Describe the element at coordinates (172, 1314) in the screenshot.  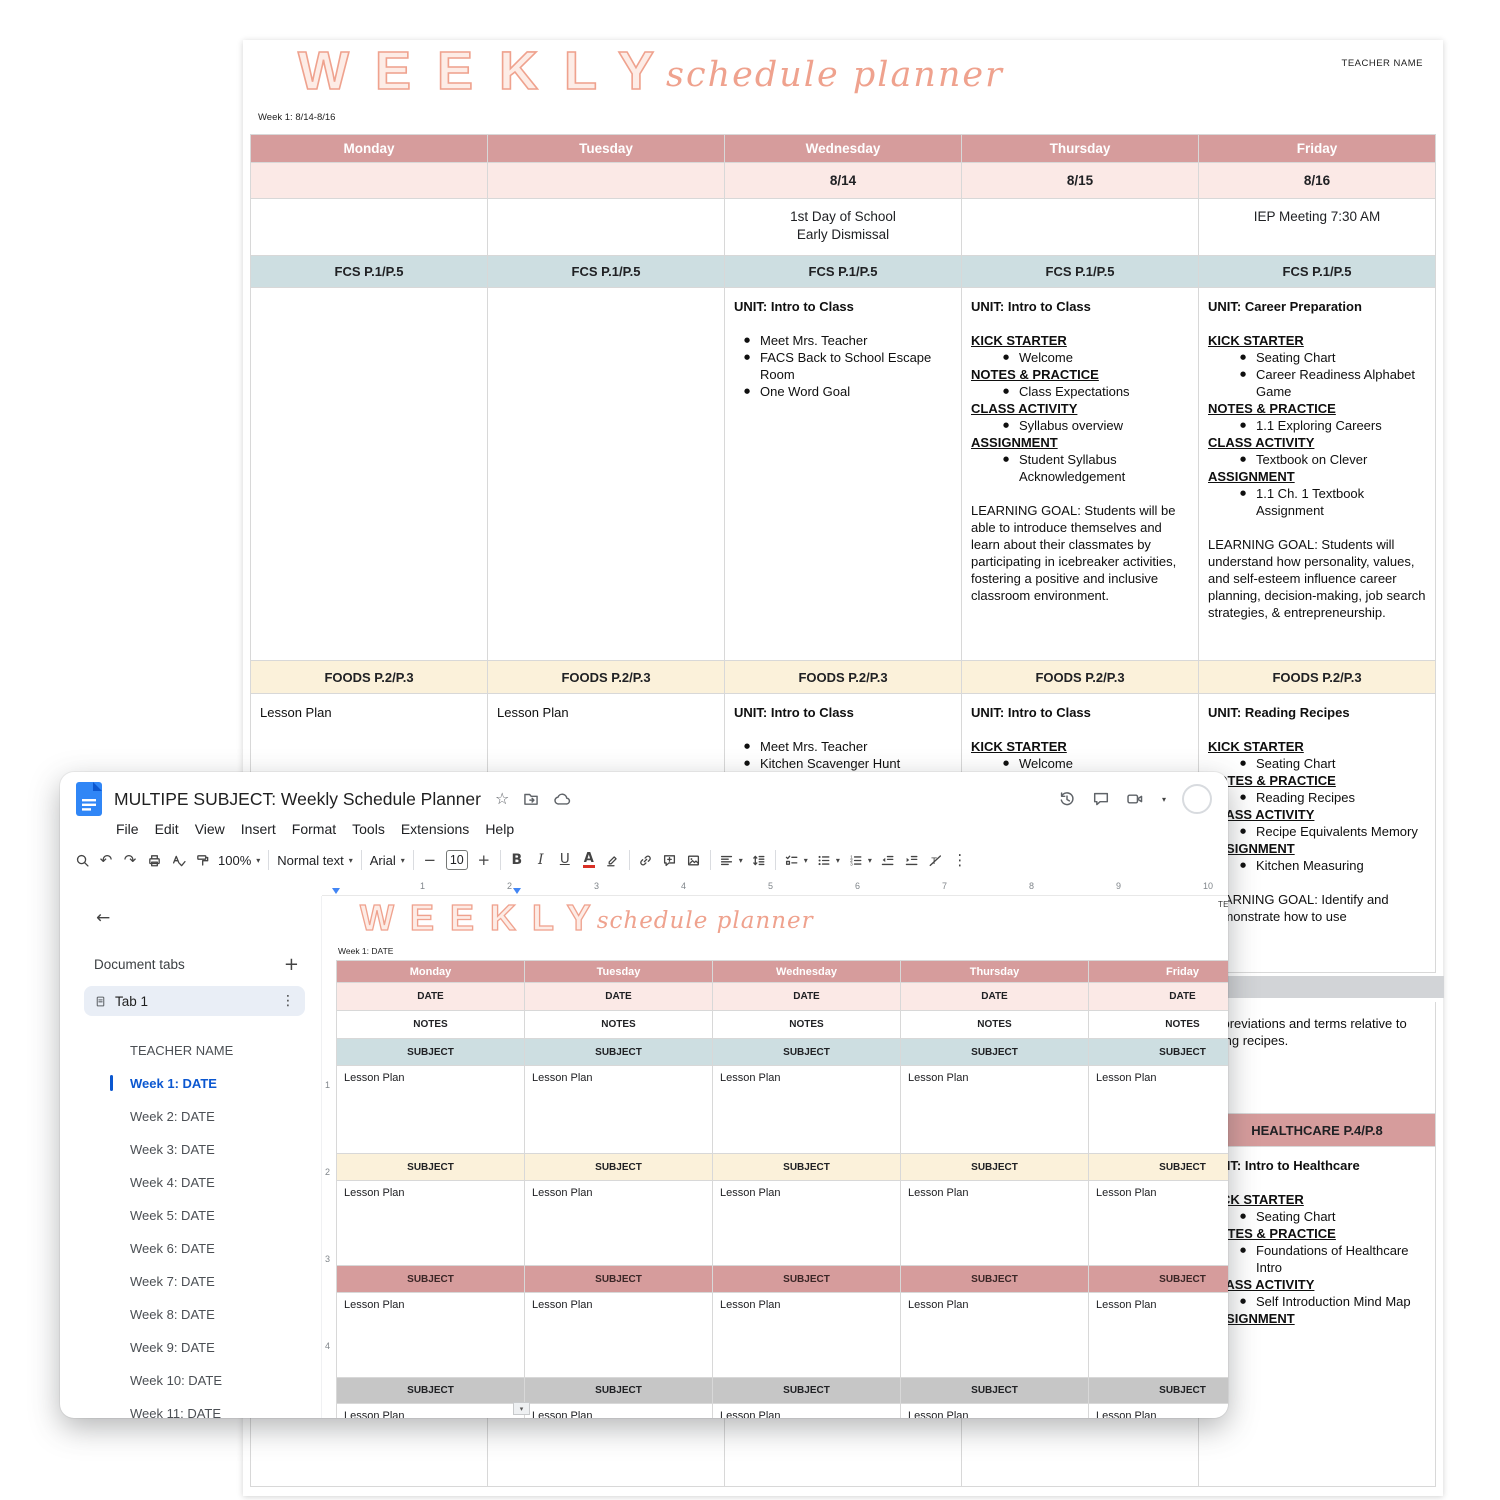
I see `sidebar-item-week-8-date: Week 8: DATE` at that location.